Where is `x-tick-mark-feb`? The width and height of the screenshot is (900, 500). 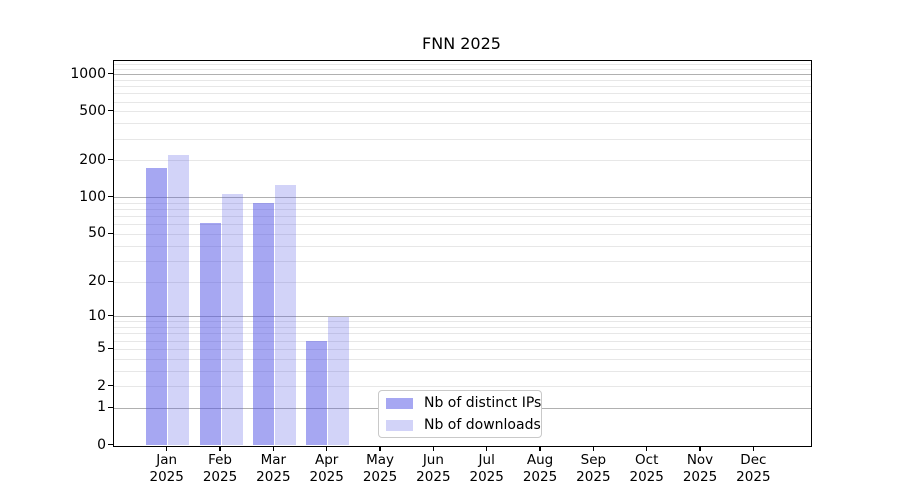
x-tick-mark-feb is located at coordinates (220, 448).